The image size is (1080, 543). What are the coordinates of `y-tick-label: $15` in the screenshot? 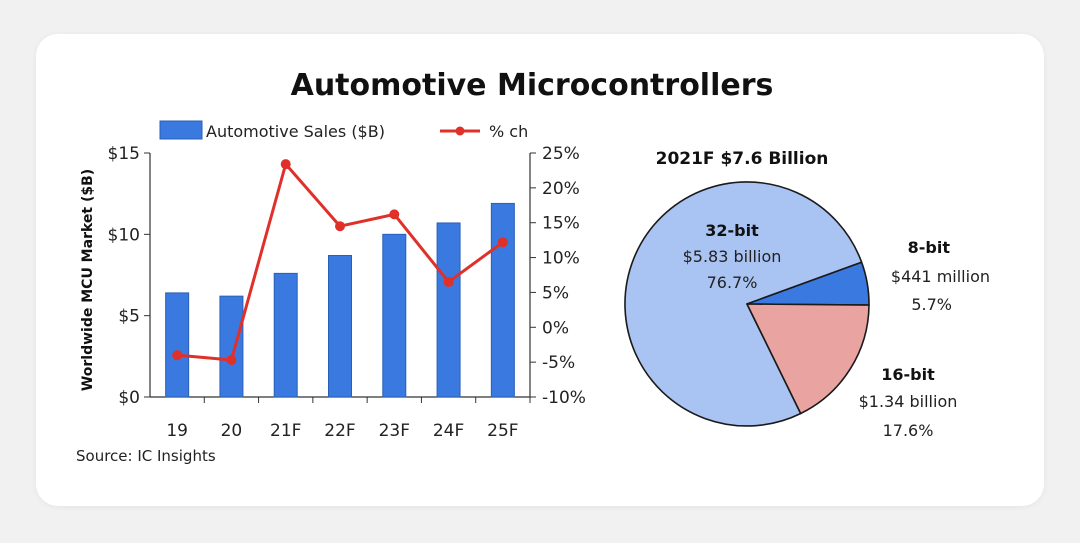 It's located at (124, 154).